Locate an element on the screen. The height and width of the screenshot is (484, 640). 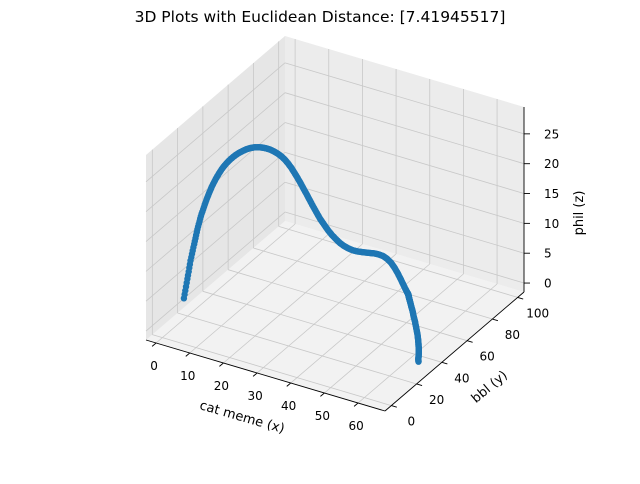
z-tick-label: 5 is located at coordinates (548, 254).